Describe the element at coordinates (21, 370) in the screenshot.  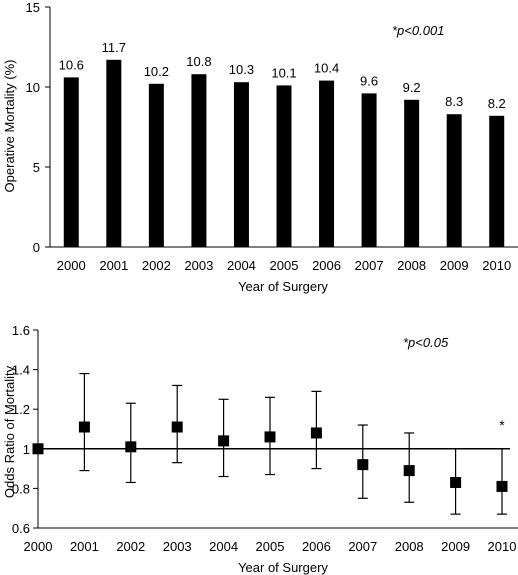
I see `y-tick-label: 1.4` at that location.